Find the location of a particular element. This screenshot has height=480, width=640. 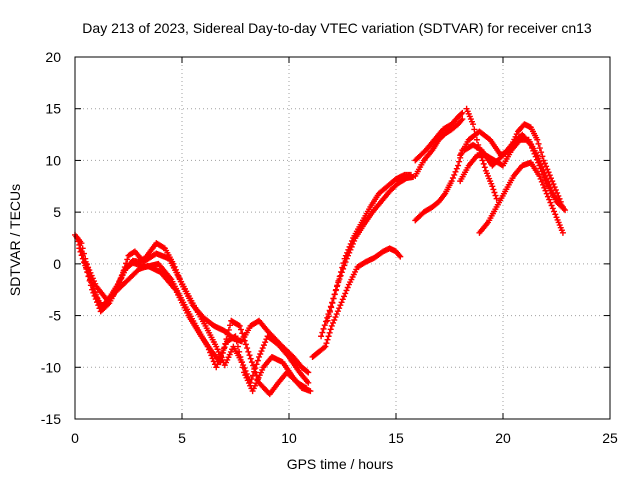

x-tick-labels: 0 5 10 15 20 25 is located at coordinates (344, 438).